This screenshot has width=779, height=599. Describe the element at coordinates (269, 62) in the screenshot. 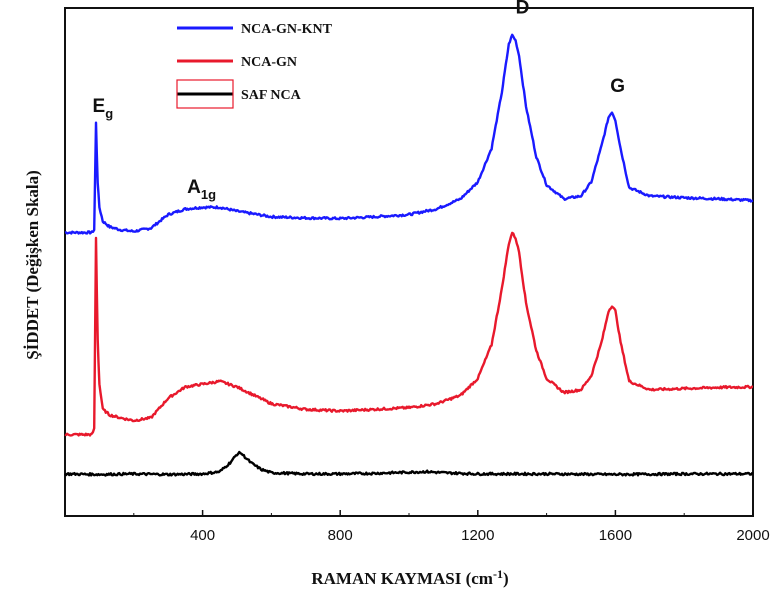

I see `legend-label-2: NCA-GN` at that location.